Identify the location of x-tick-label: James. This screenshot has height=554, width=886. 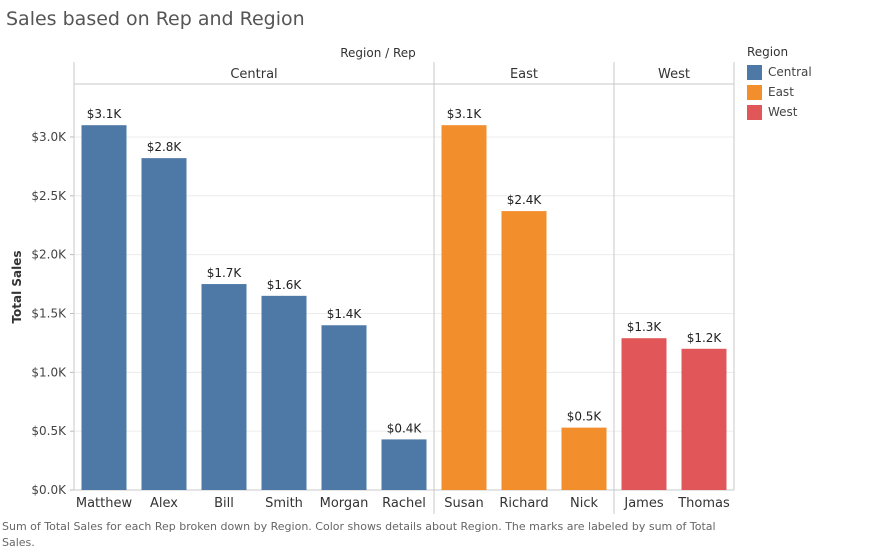
(643, 503).